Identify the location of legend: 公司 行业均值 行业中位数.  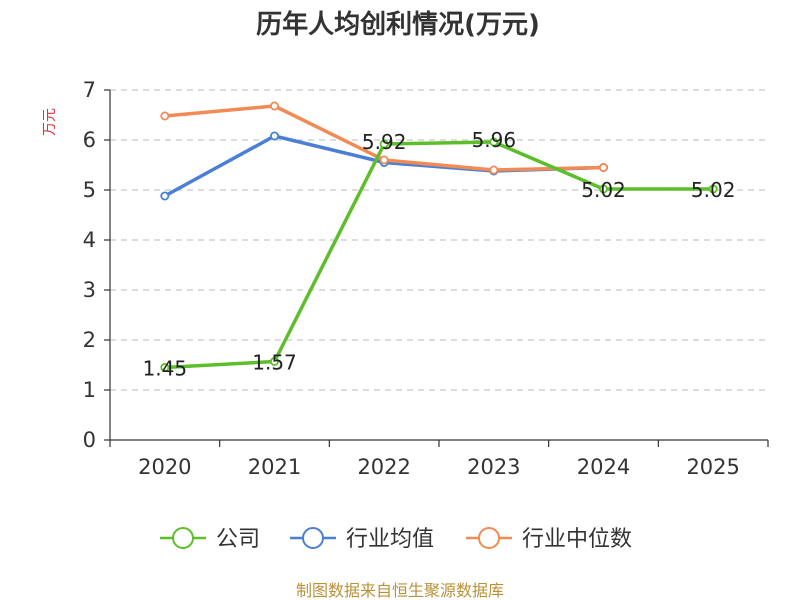
(396, 539).